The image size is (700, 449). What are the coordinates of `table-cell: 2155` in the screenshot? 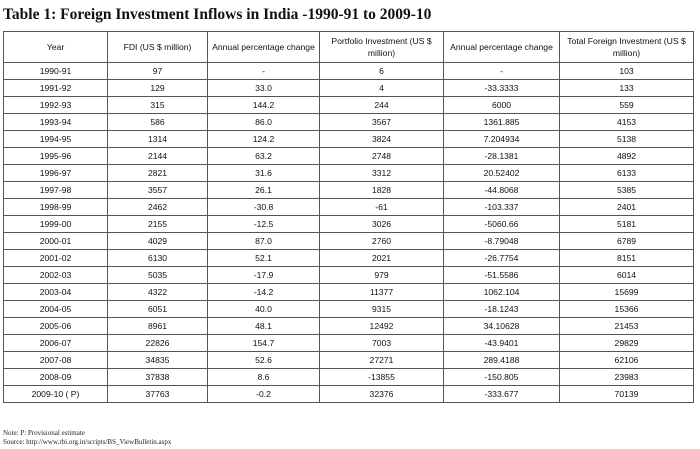 It's located at (157, 224).